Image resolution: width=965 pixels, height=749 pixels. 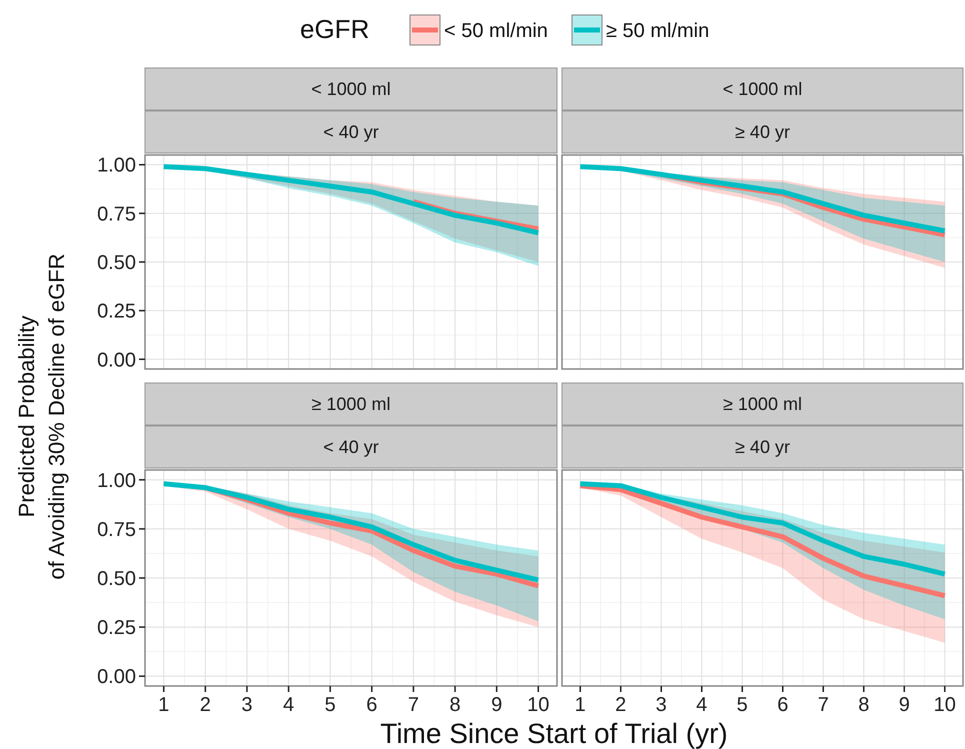 What do you see at coordinates (658, 31) in the screenshot?
I see `legend-label: ≥ 50 ml/min` at bounding box center [658, 31].